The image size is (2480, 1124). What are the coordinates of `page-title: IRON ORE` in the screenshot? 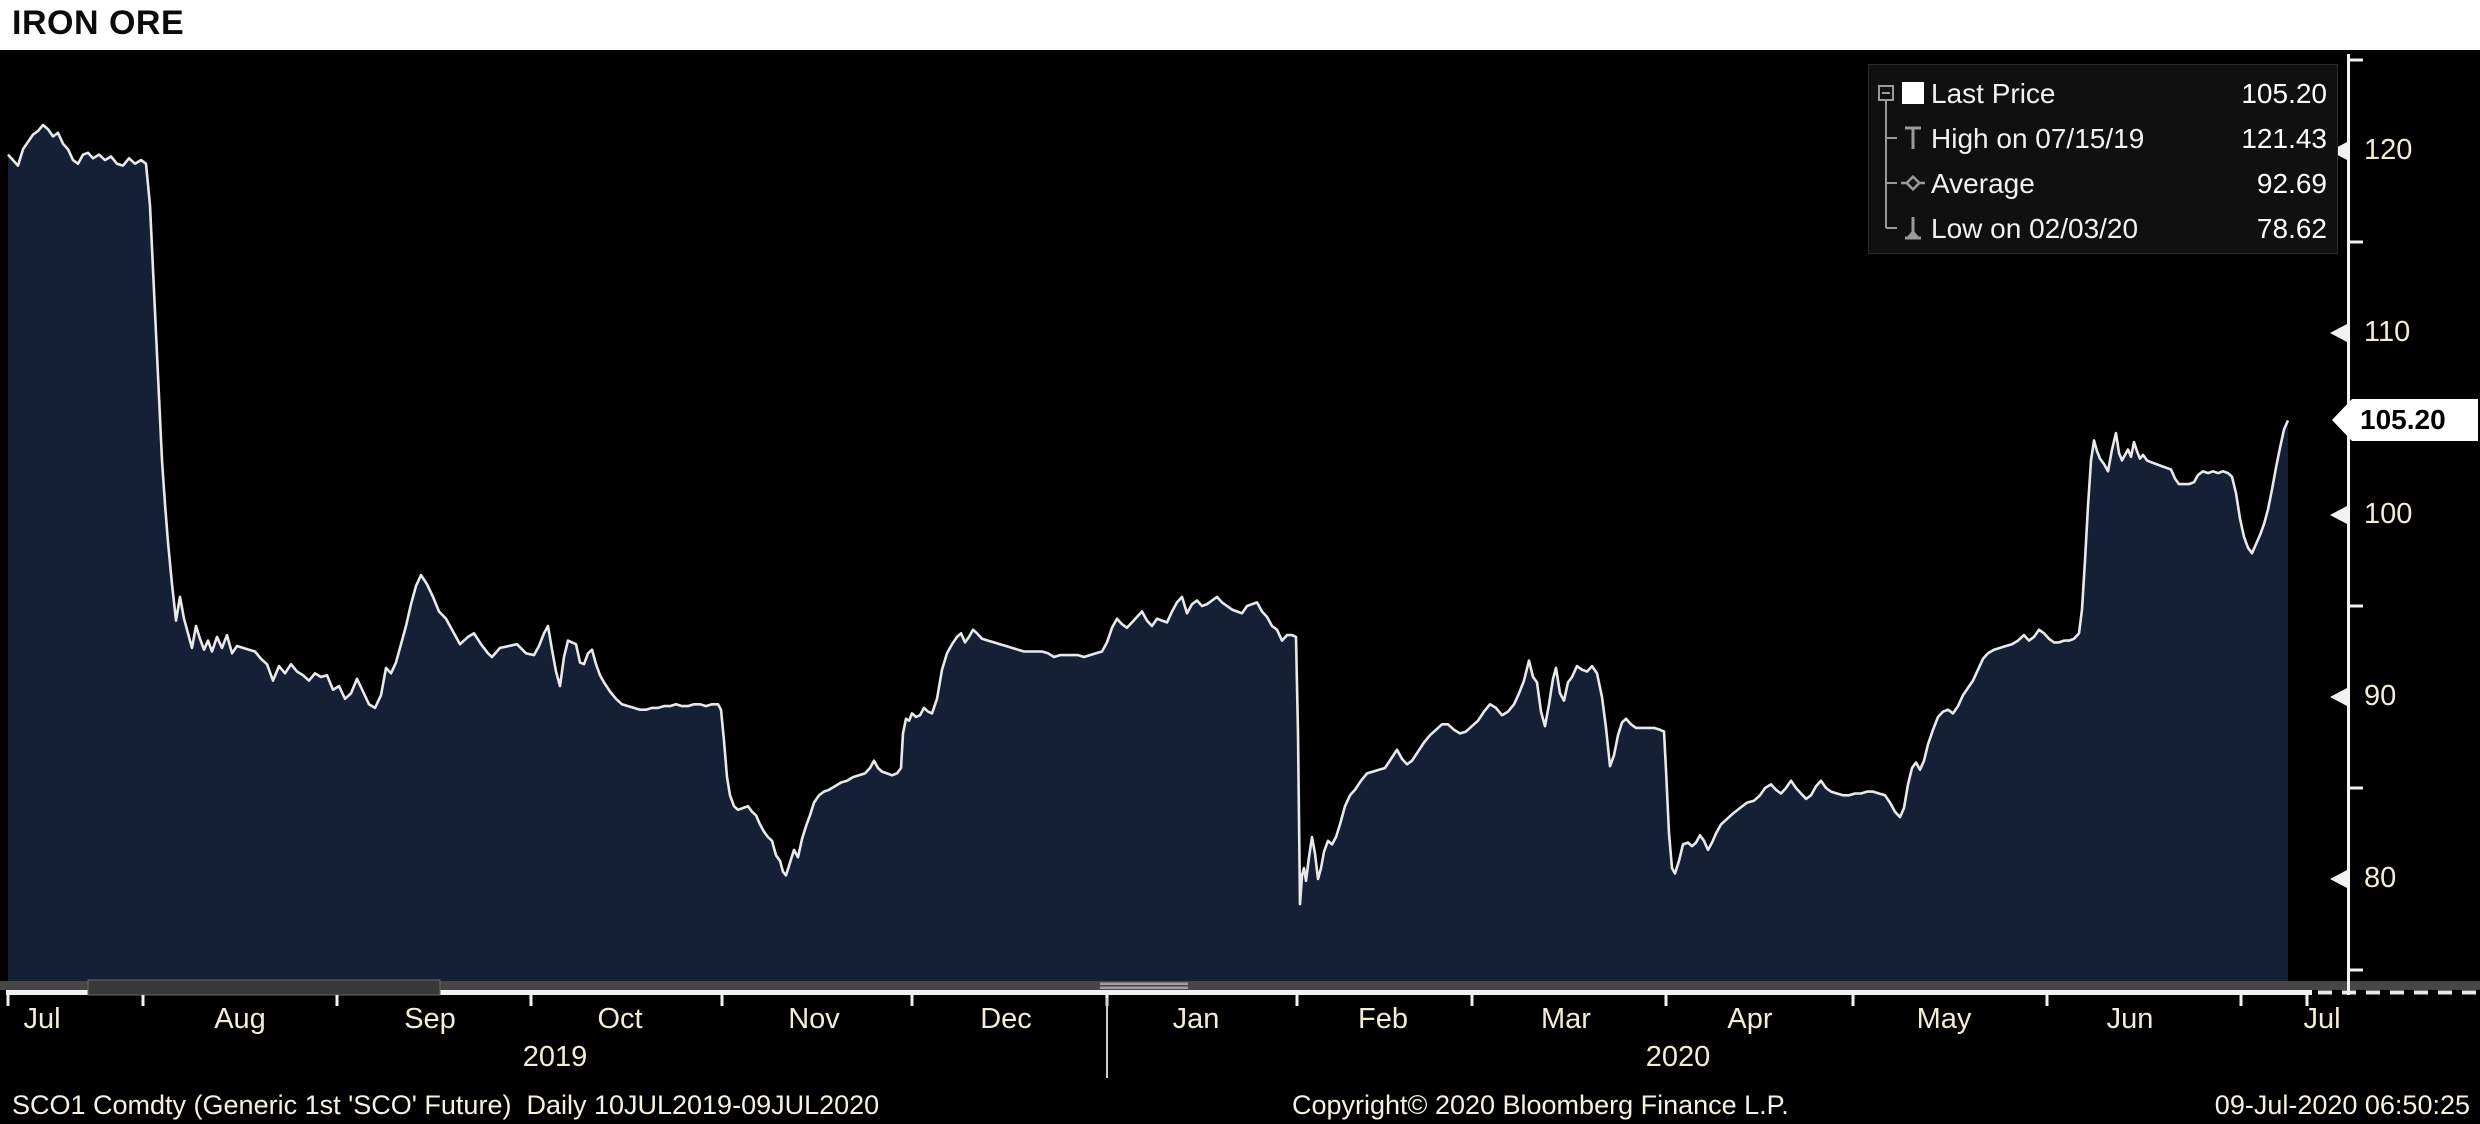 It's located at (98, 23).